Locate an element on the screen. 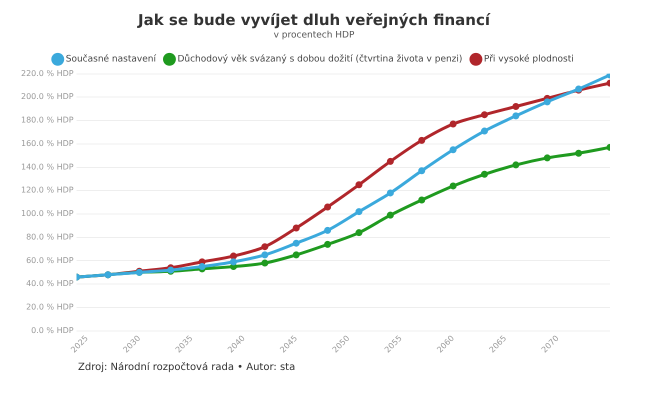  y-tick-label: 80.0 % HDP is located at coordinates (50, 237).